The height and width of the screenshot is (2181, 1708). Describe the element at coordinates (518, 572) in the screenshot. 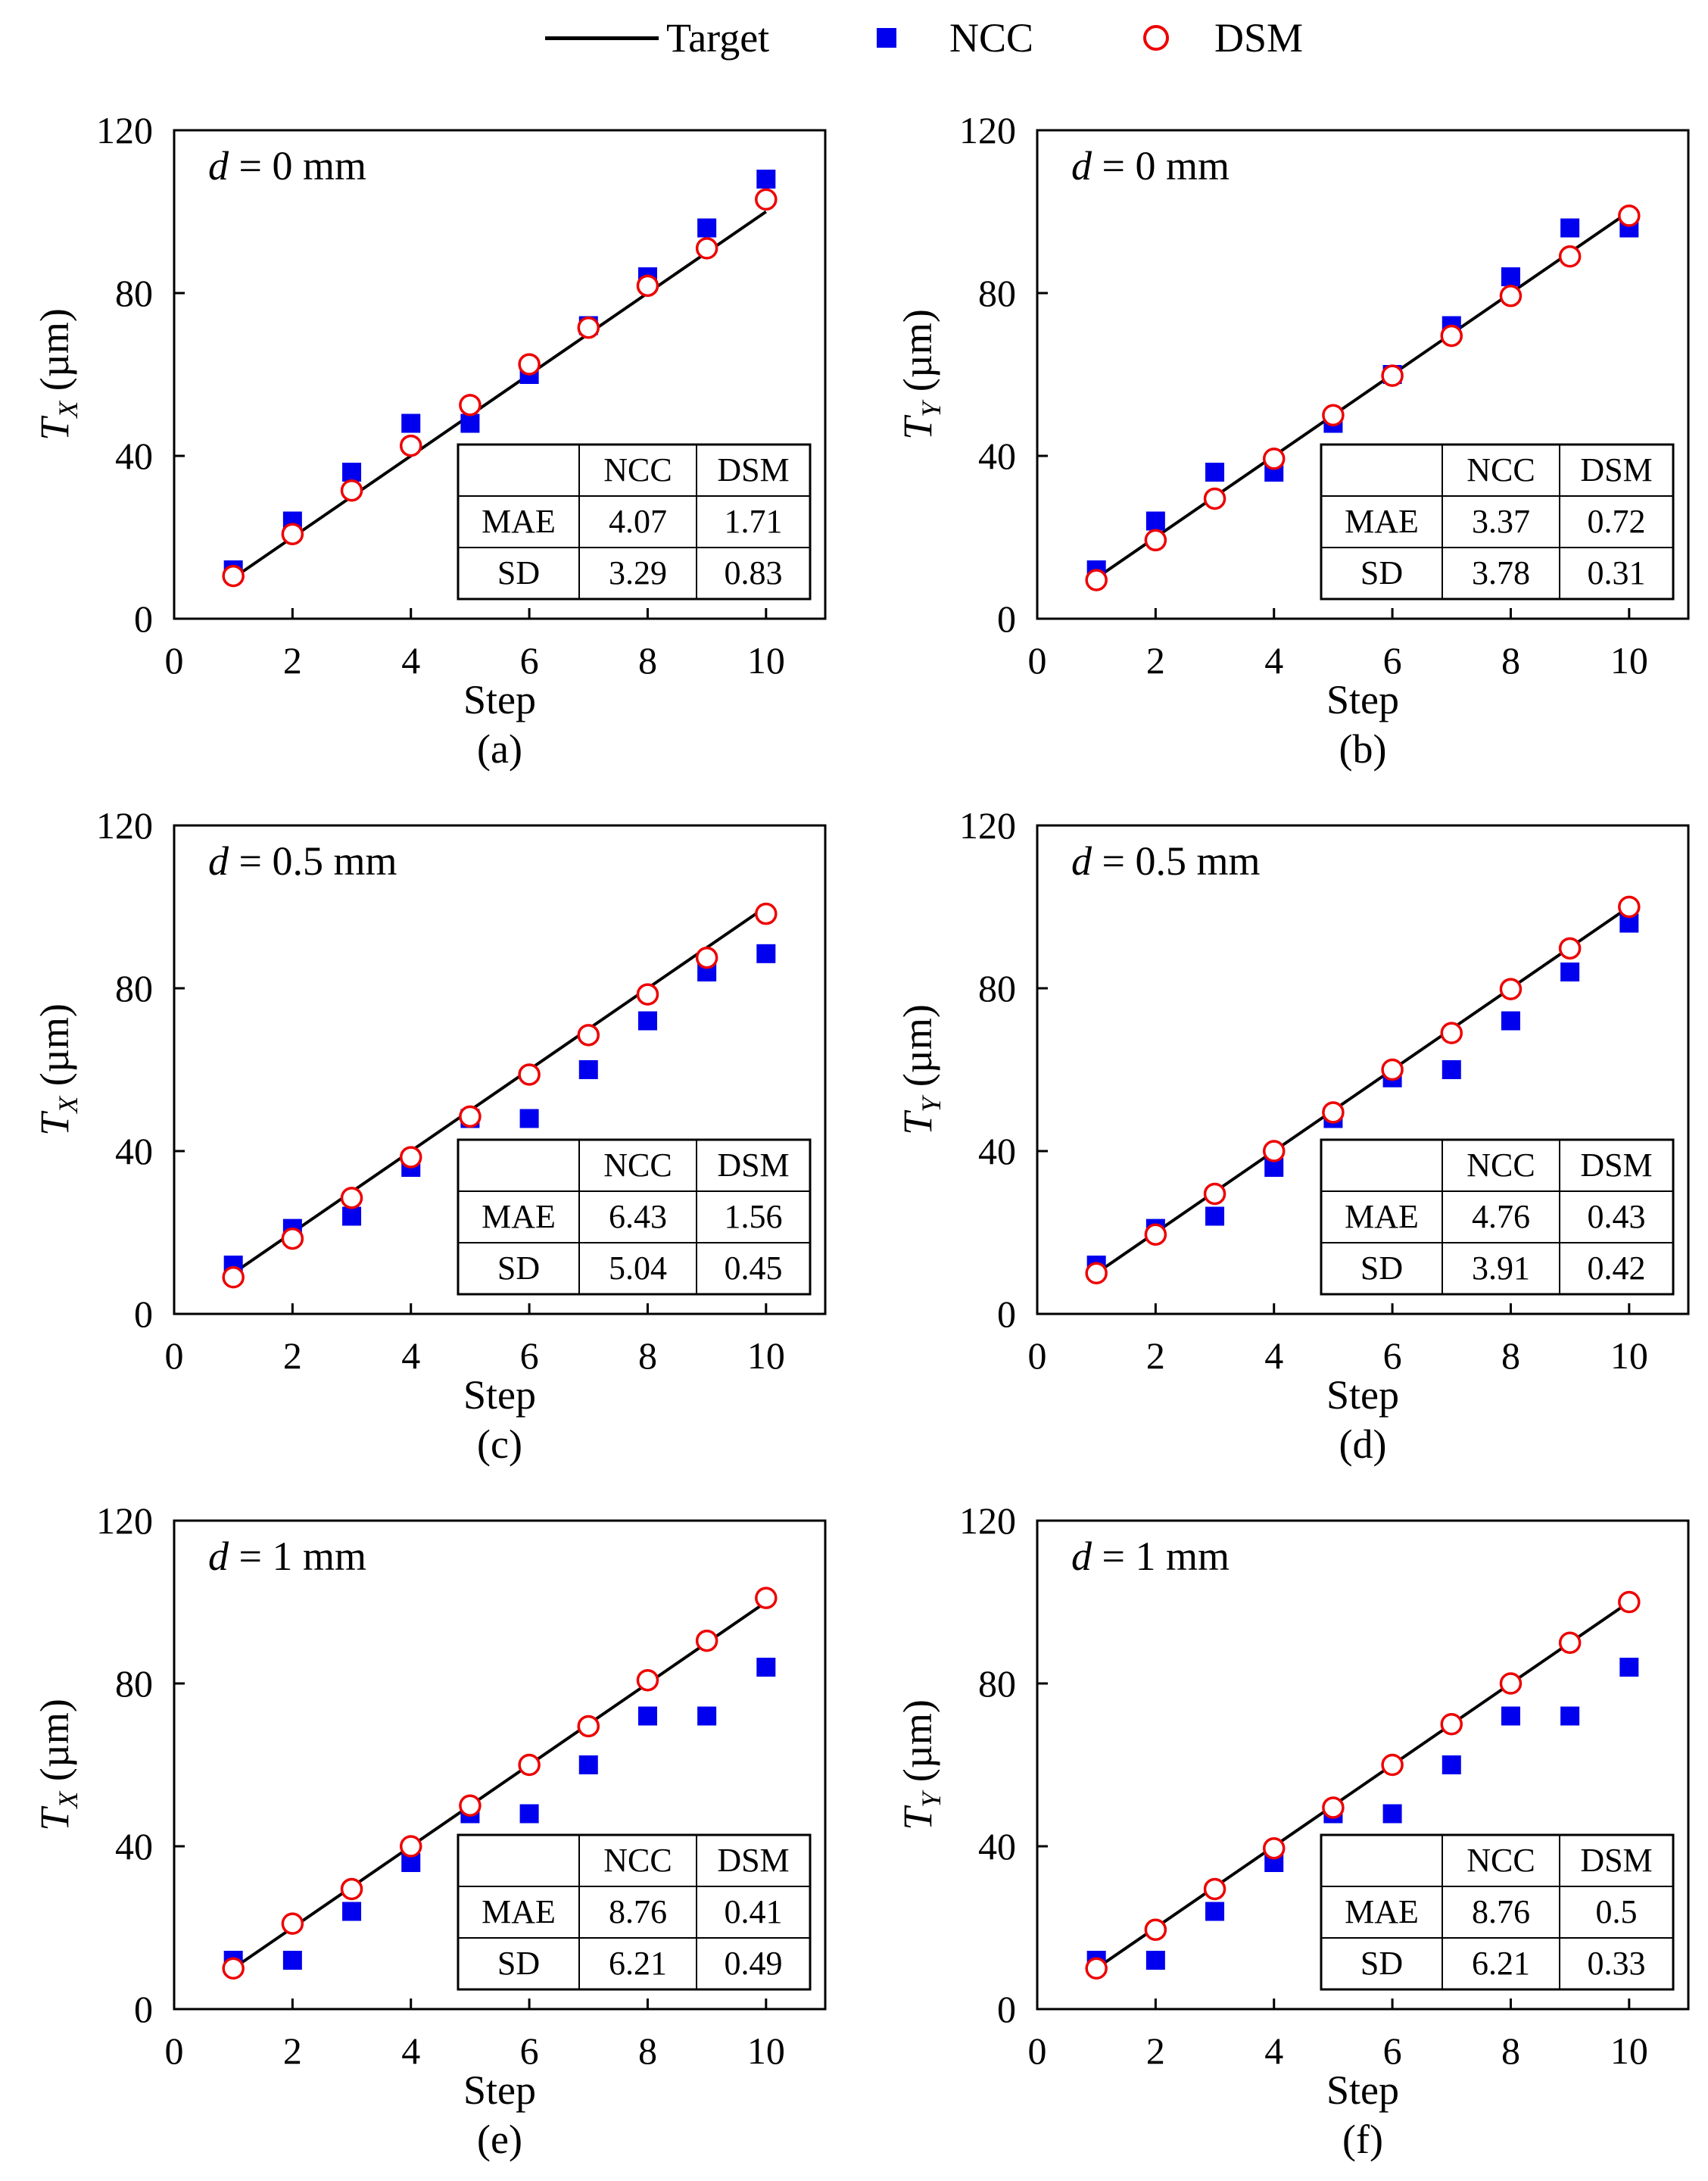

I see `chart1-stats-cell: SD` at that location.